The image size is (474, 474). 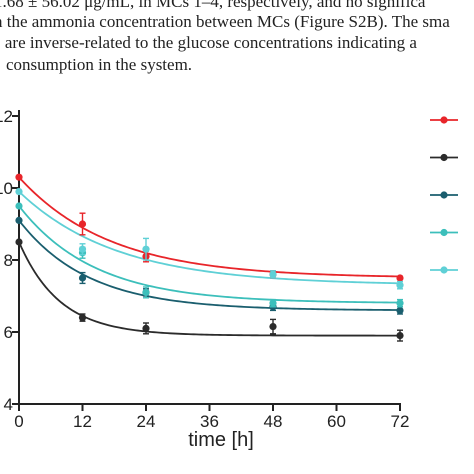 I want to click on x-axis-label: time [h], so click(x=221, y=440).